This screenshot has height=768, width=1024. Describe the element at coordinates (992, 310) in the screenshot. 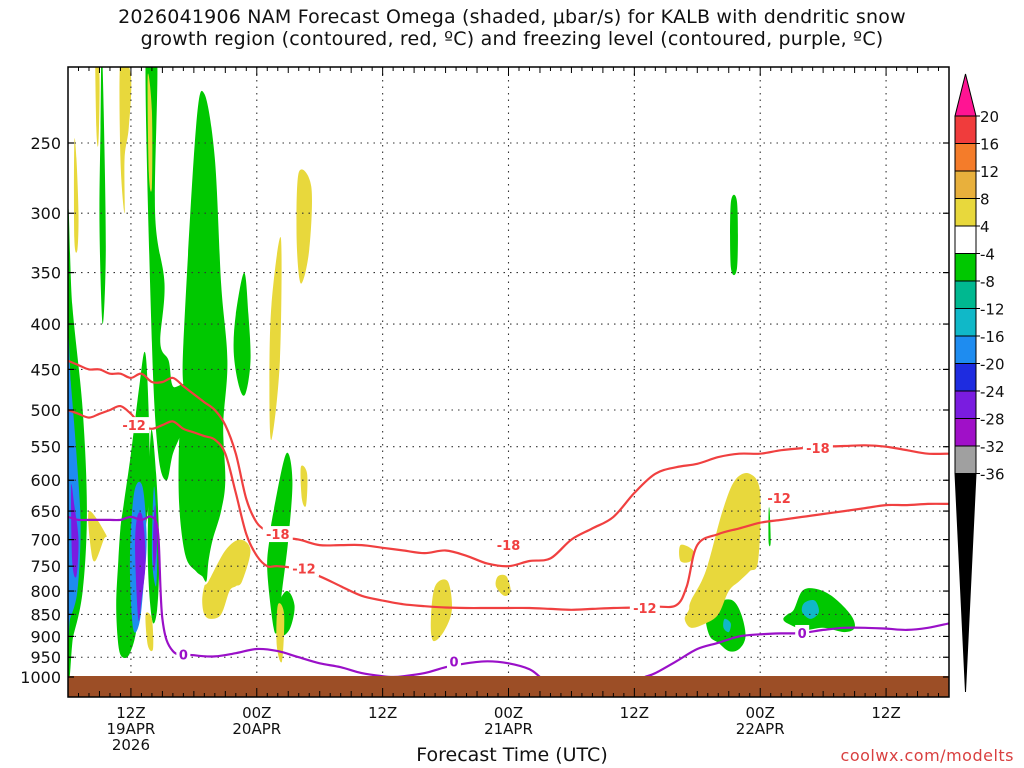

I see `colorbar-tick-label: -12` at that location.